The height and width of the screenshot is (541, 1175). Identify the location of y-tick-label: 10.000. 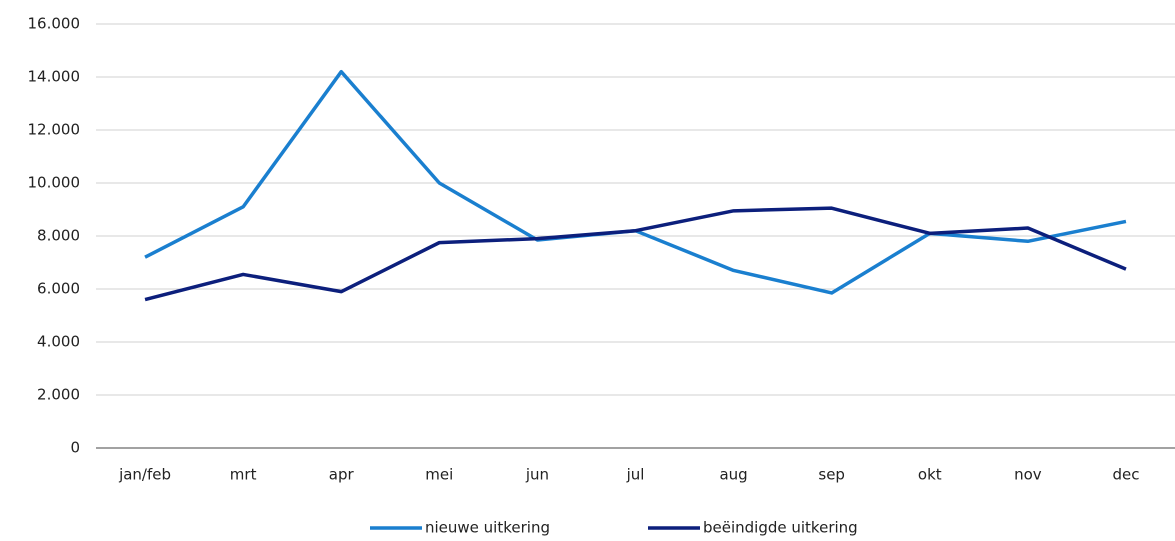
(54, 183).